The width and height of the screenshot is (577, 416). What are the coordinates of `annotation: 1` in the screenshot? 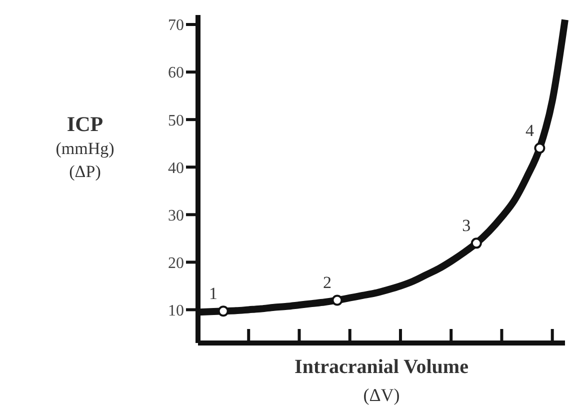 It's located at (213, 294).